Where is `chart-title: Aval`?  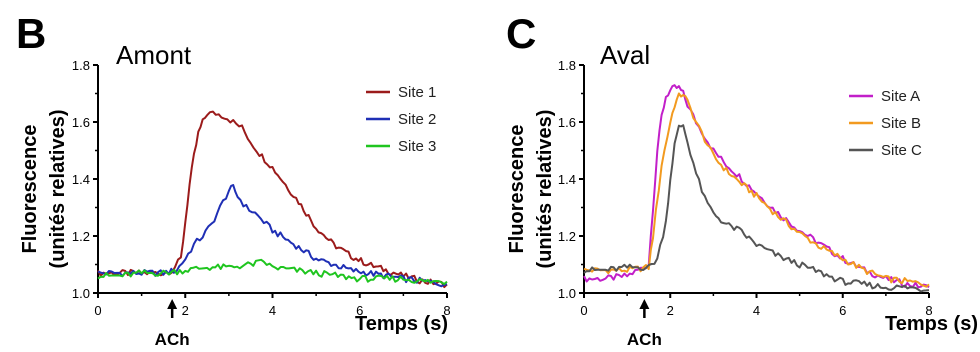 chart-title: Aval is located at coordinates (625, 55).